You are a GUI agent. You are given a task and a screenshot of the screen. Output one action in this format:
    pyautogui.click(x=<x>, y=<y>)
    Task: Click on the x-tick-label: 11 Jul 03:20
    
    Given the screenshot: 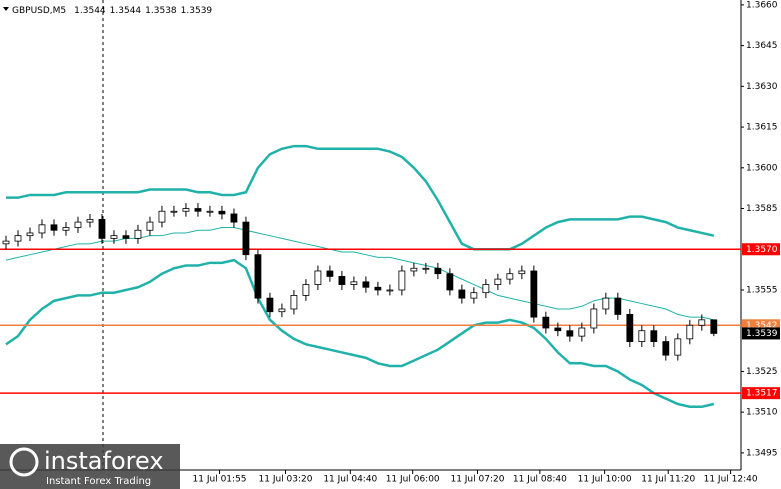 What is the action you would take?
    pyautogui.click(x=286, y=480)
    